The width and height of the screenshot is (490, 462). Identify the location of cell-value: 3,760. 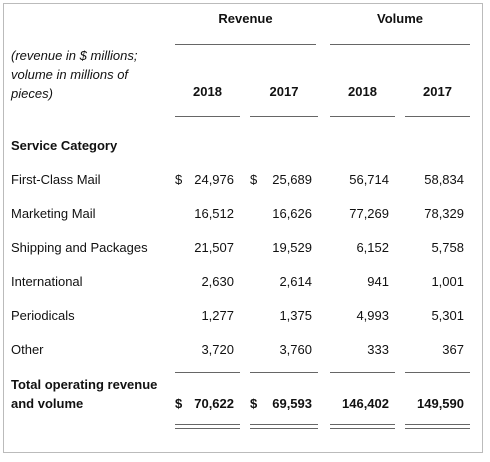
(295, 349).